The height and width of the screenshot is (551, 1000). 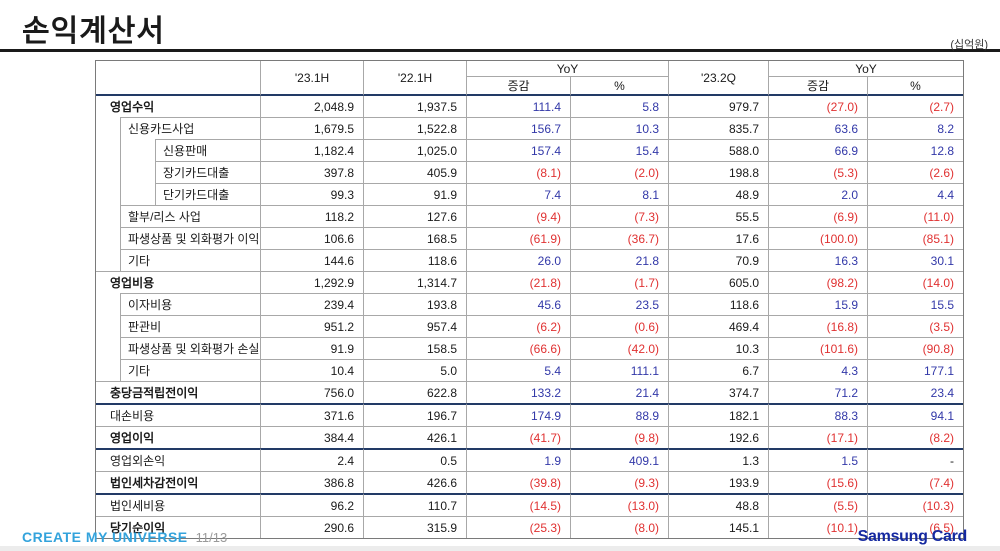 I want to click on header-yoy-1h: YoY, so click(x=568, y=68).